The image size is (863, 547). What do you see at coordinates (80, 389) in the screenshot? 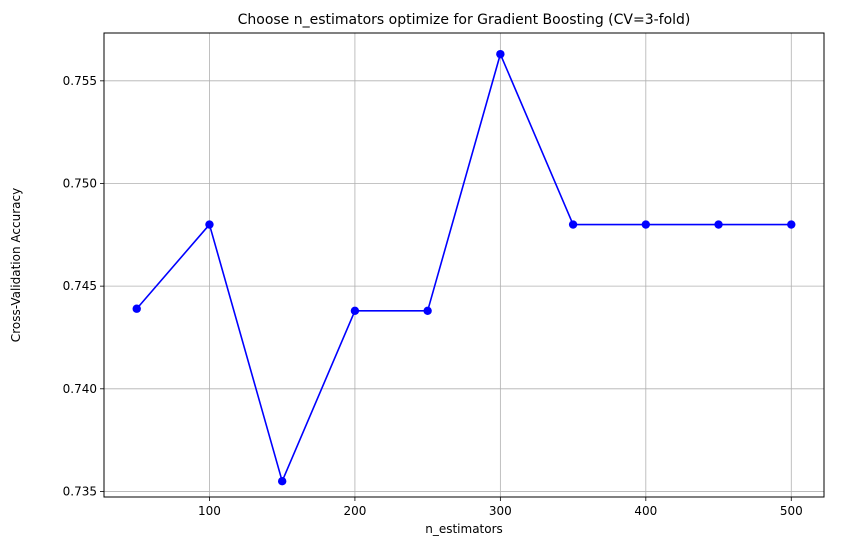
I see `y-tick-label-1: 0.740` at bounding box center [80, 389].